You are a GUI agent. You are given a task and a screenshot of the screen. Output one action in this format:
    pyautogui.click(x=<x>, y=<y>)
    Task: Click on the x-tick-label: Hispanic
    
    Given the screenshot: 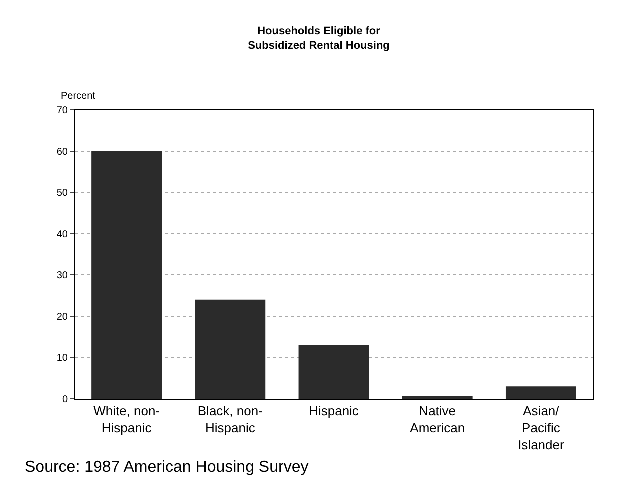 What is the action you would take?
    pyautogui.click(x=334, y=411)
    